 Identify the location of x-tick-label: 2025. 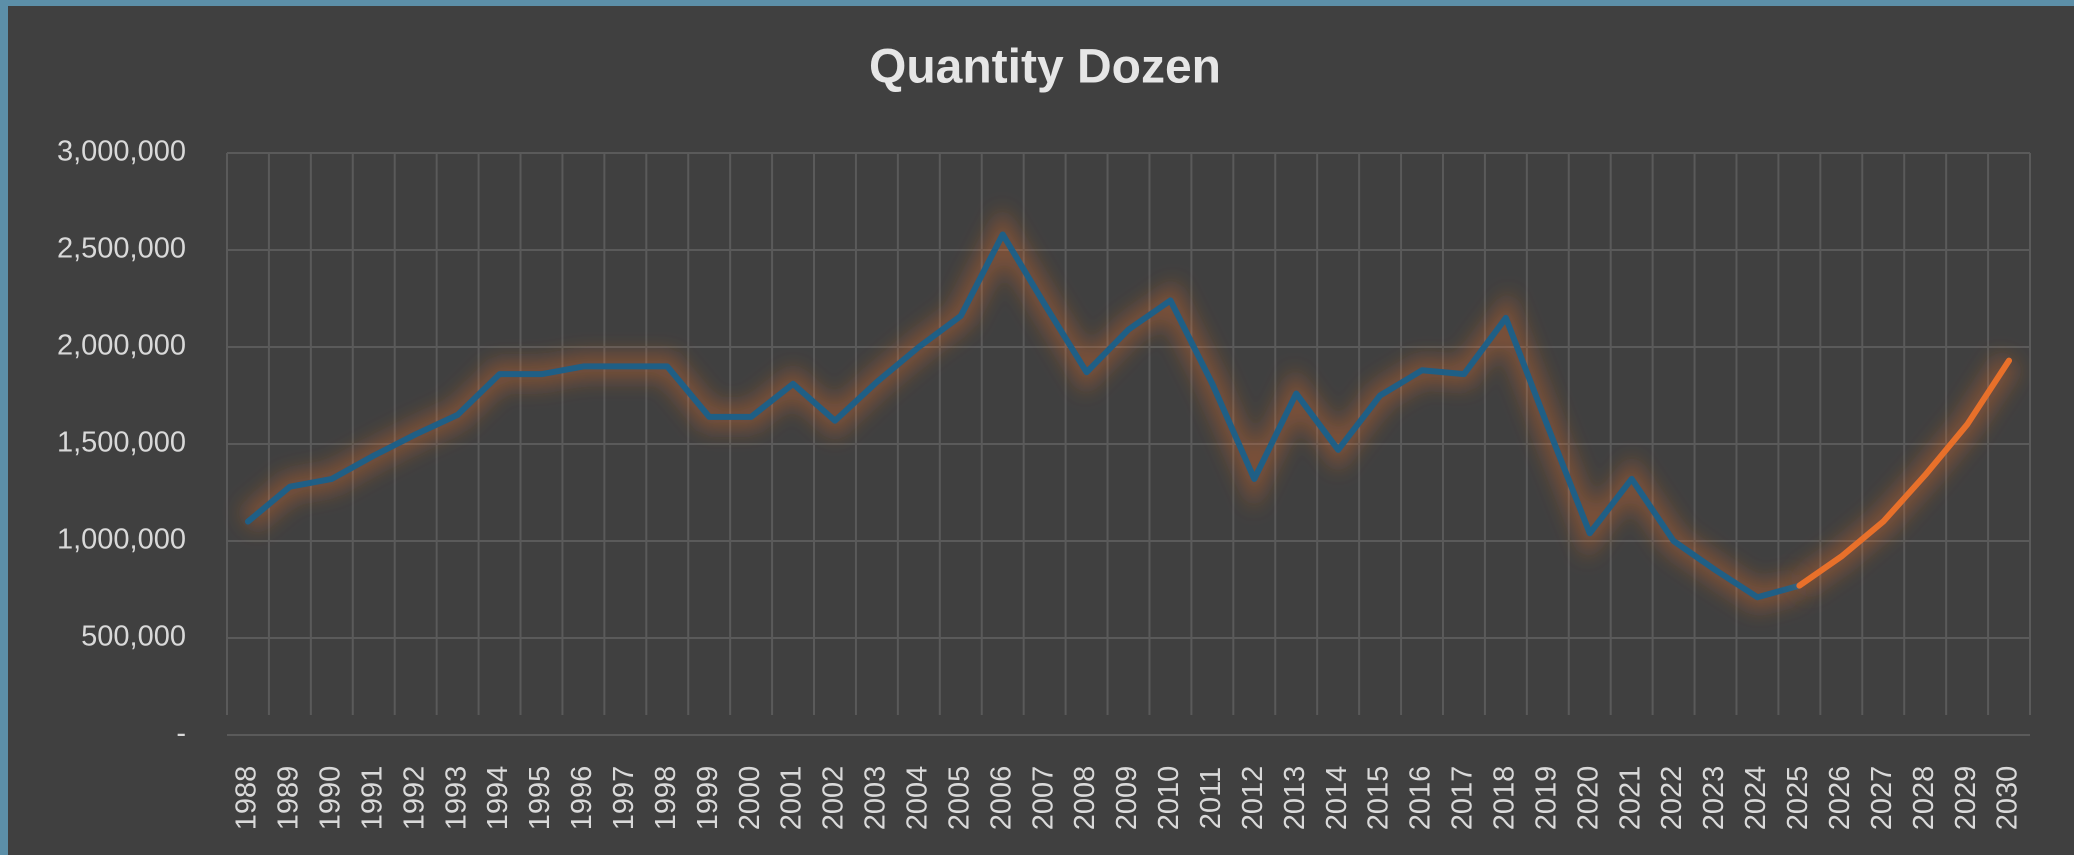
(1798, 798).